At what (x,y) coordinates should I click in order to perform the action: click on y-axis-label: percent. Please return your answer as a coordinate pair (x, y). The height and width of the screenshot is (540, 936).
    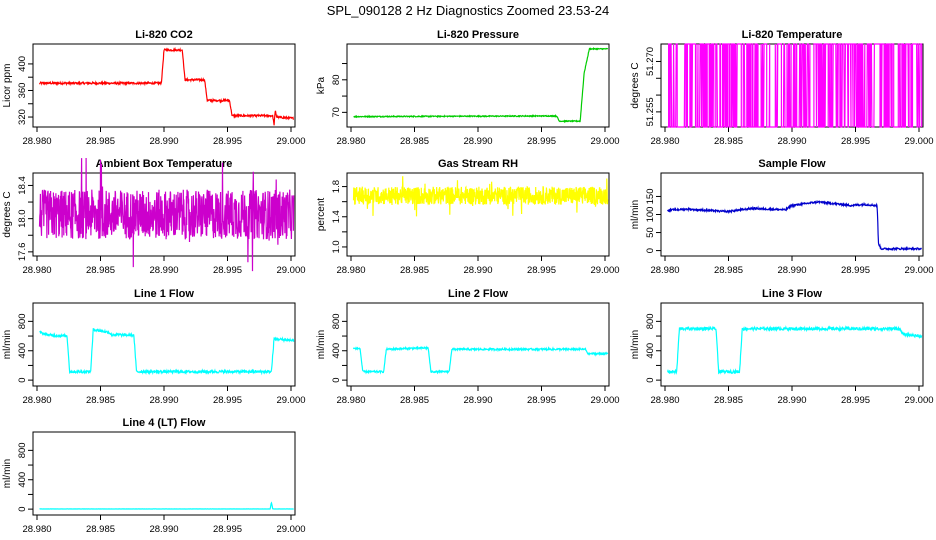
    Looking at the image, I should click on (321, 215).